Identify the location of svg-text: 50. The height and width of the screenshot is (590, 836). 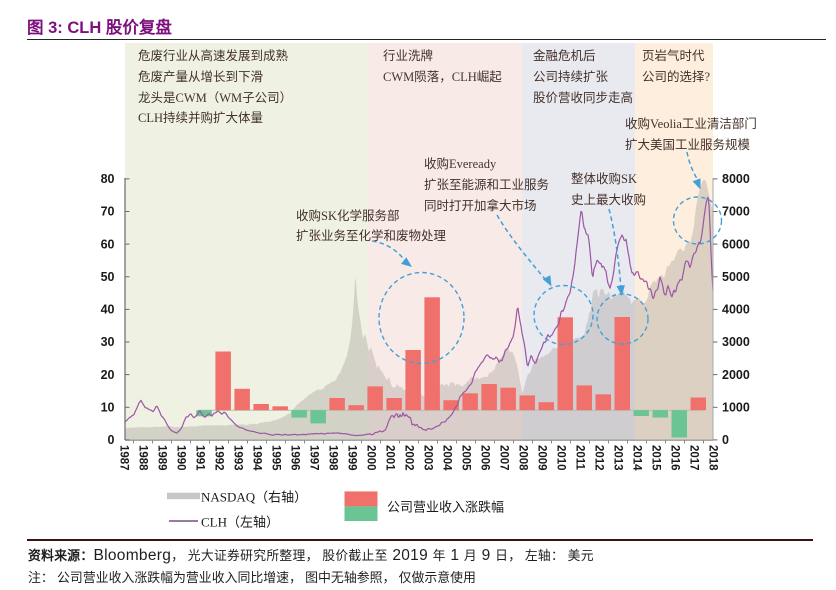
(108, 277).